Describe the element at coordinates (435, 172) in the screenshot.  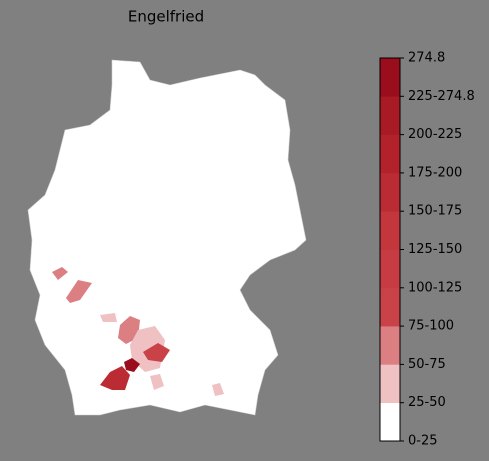
I see `colorbar-label: 175-200` at that location.